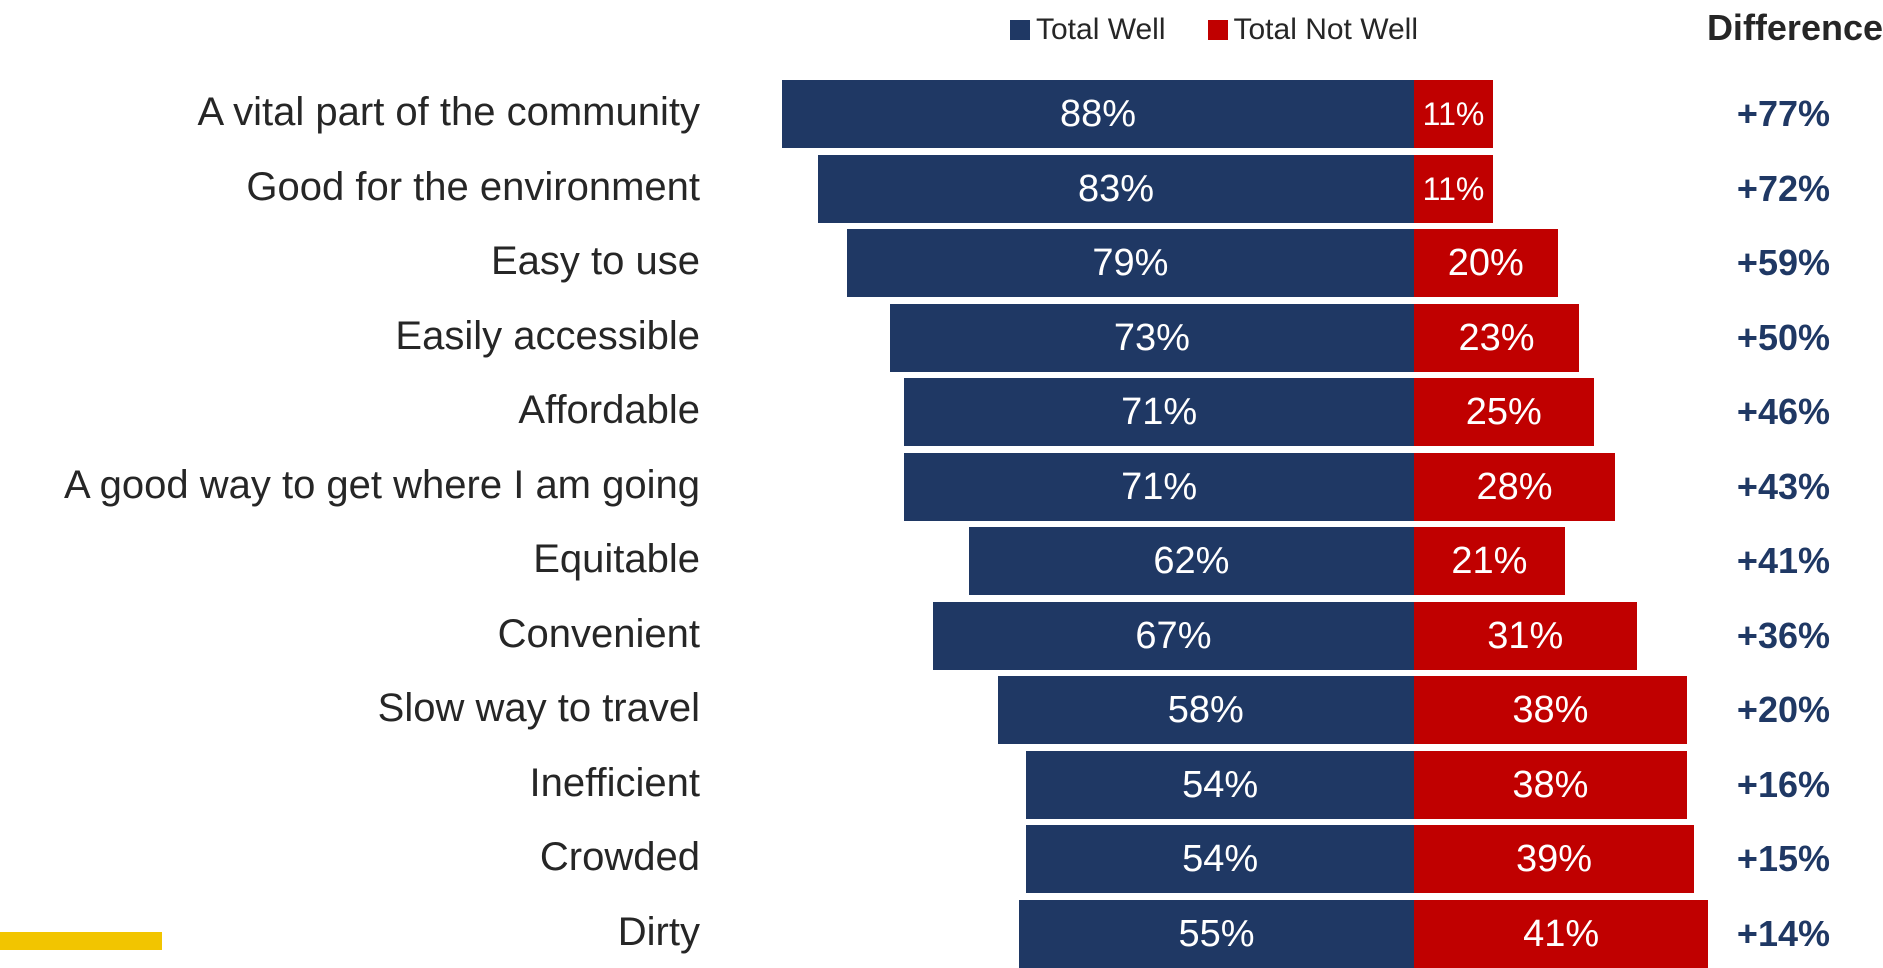 Image resolution: width=1883 pixels, height=968 pixels. I want to click on difference-value: +41%, so click(1783, 560).